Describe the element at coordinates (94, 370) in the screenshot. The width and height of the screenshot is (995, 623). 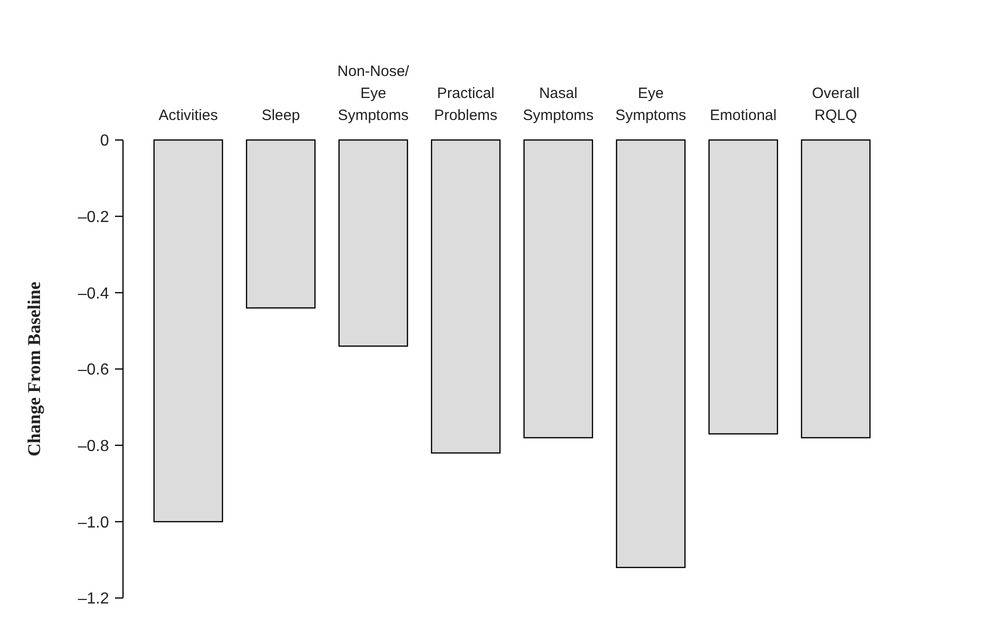
I see `y-tick-label: –0.6` at that location.